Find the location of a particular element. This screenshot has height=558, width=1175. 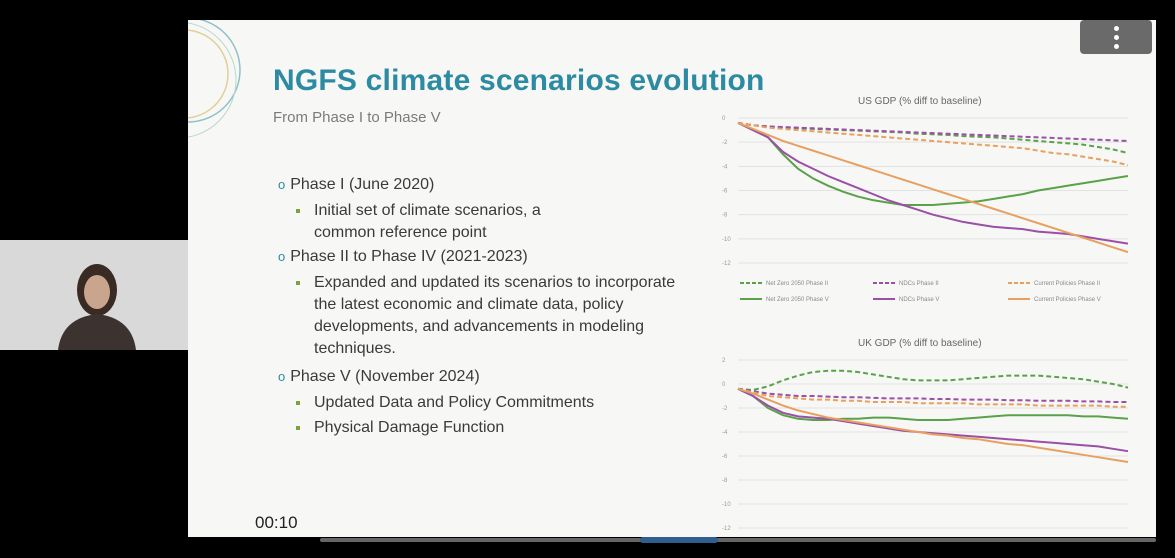

slide-title: NGFS climate scenarios evolution is located at coordinates (519, 80).